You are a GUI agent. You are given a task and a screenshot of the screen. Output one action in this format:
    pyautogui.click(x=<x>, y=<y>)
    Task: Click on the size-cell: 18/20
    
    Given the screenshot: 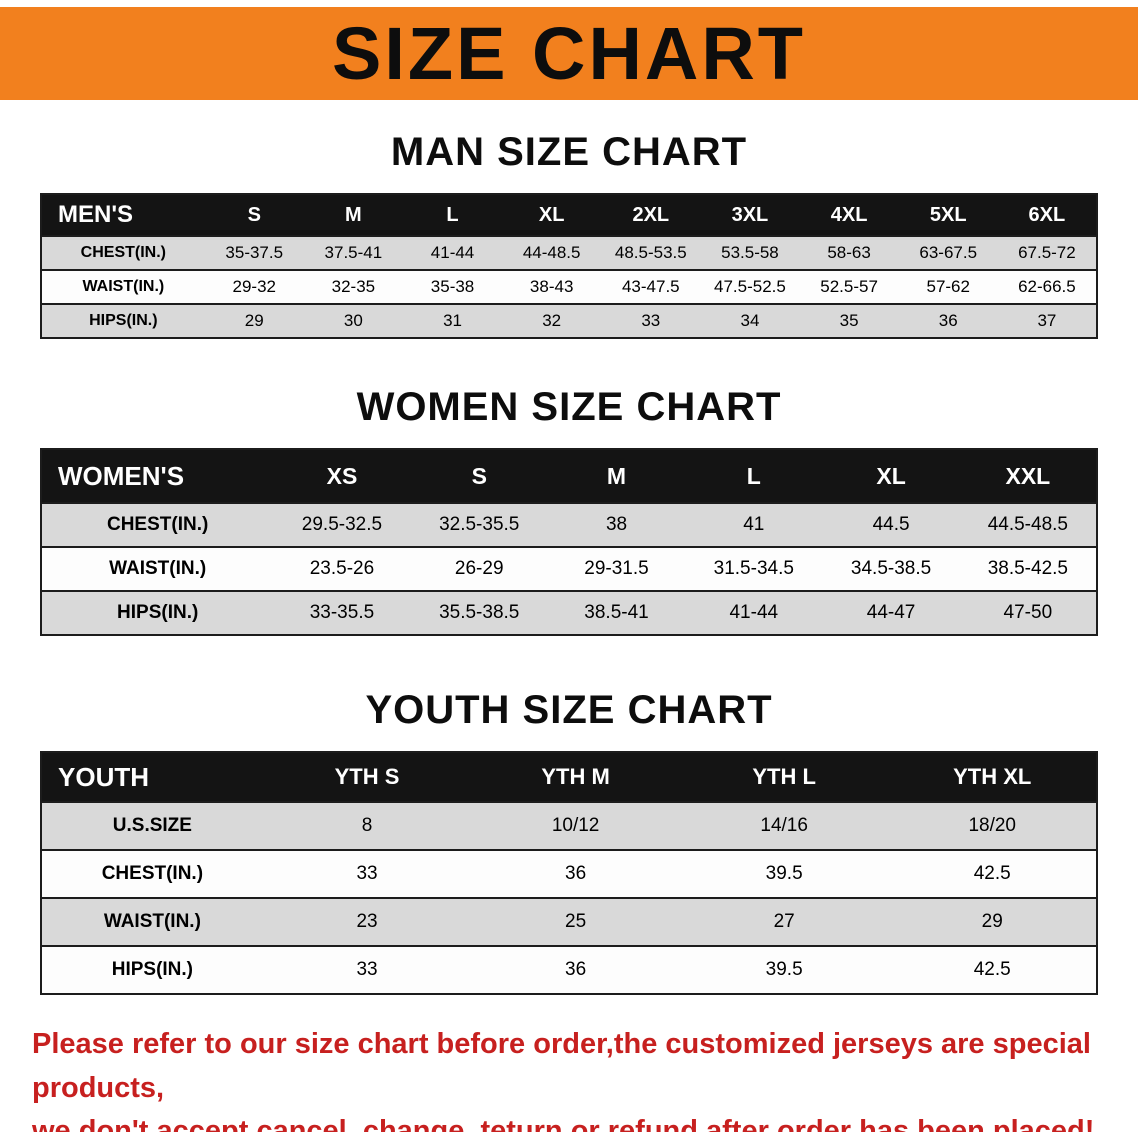 What is the action you would take?
    pyautogui.click(x=992, y=825)
    